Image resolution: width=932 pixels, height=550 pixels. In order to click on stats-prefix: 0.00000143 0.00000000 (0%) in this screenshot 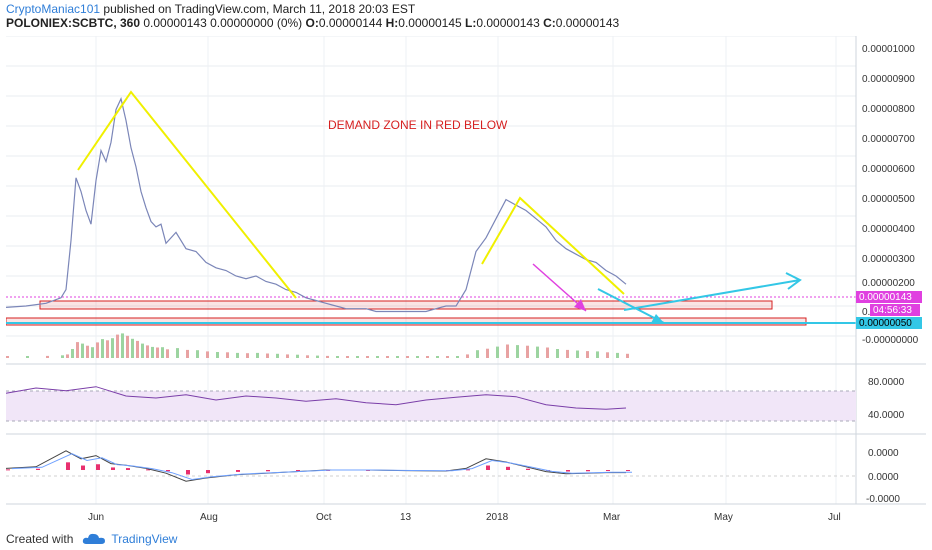, I will do `click(223, 23)`.